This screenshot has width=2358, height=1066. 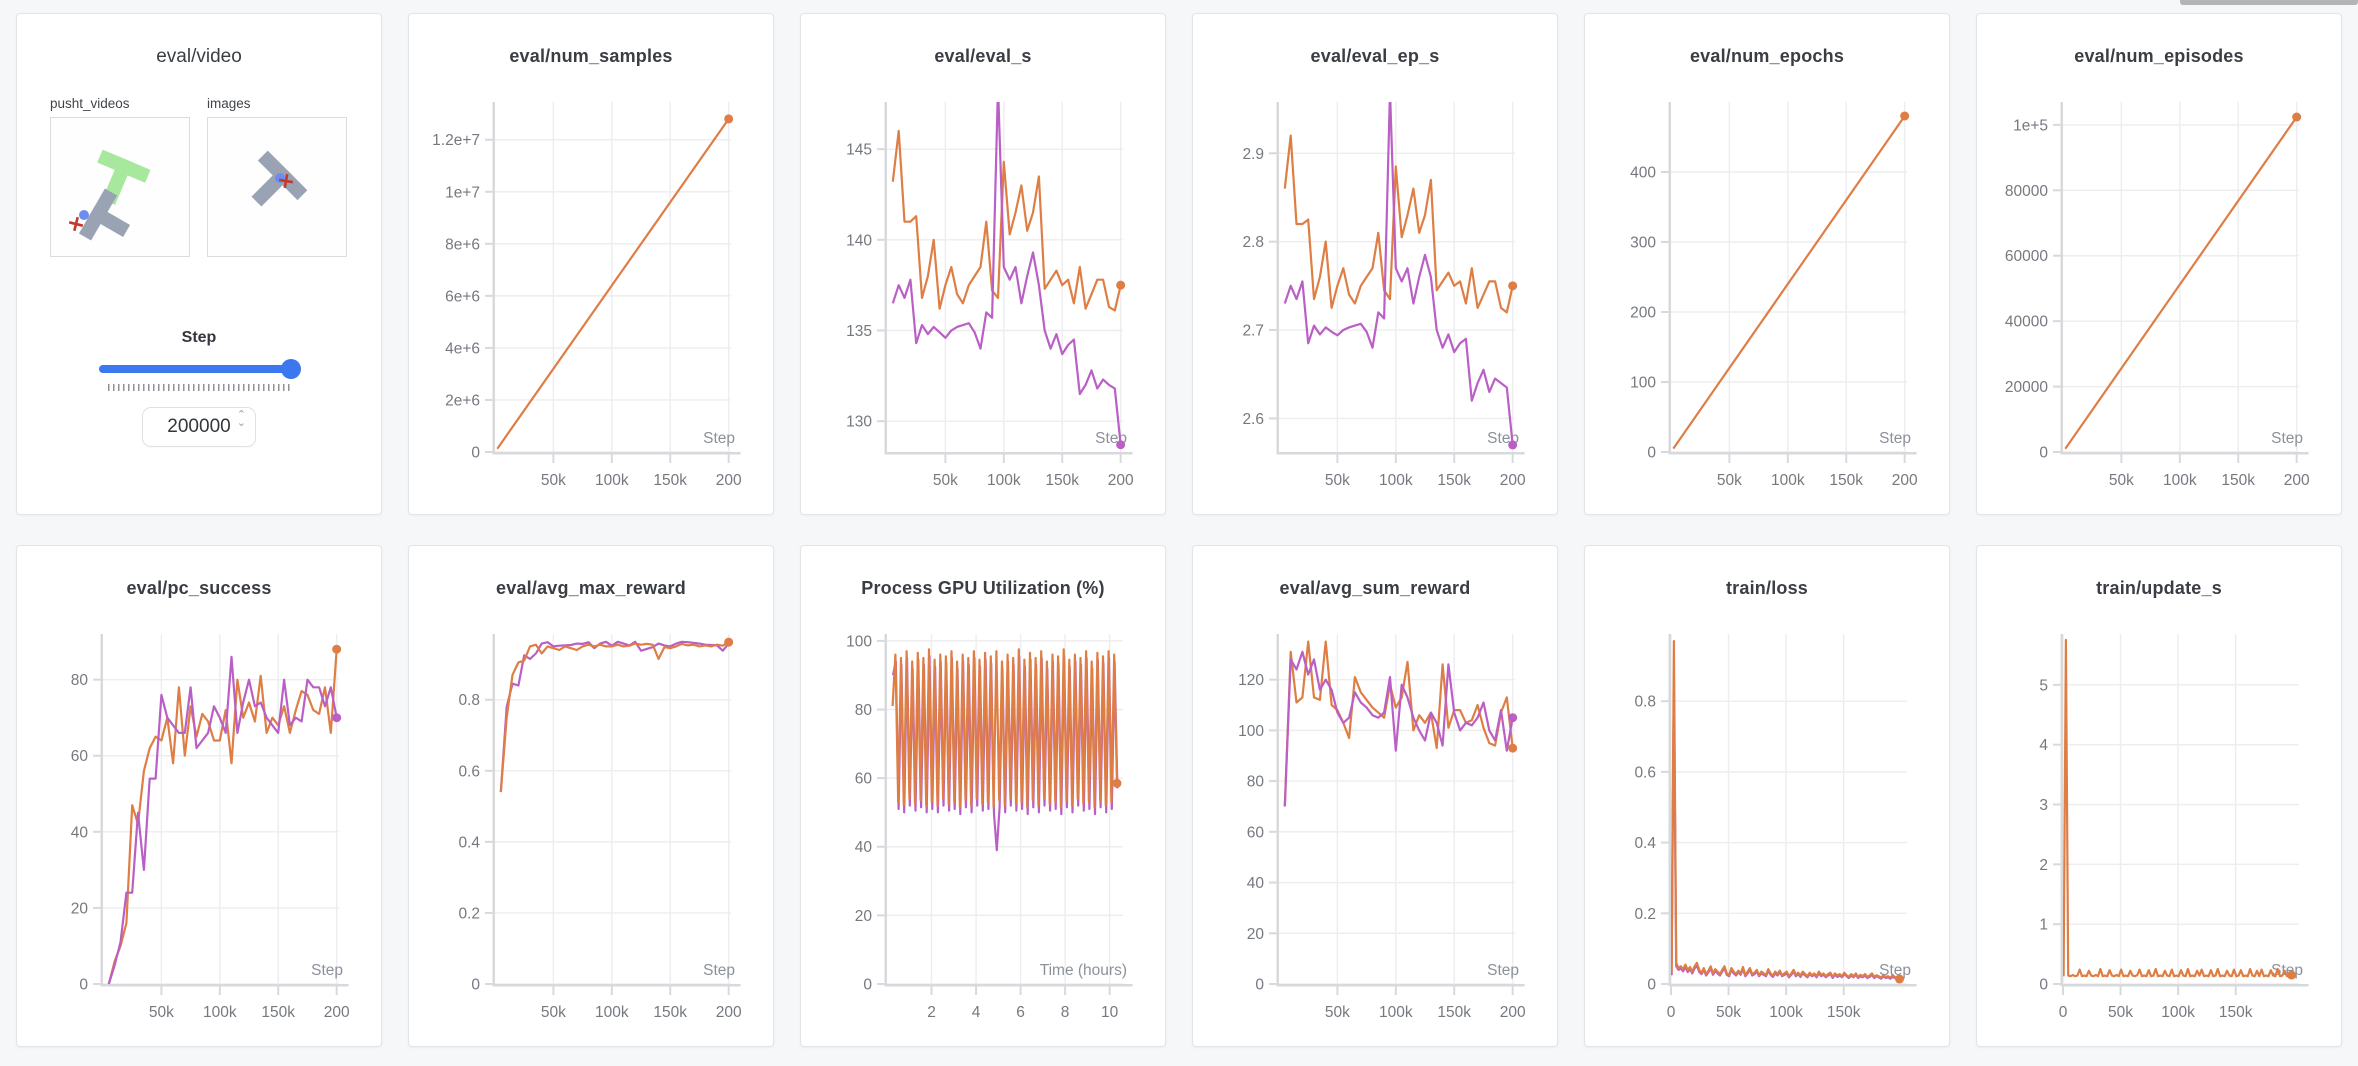 What do you see at coordinates (931, 1012) in the screenshot?
I see `x-tick-label: 2` at bounding box center [931, 1012].